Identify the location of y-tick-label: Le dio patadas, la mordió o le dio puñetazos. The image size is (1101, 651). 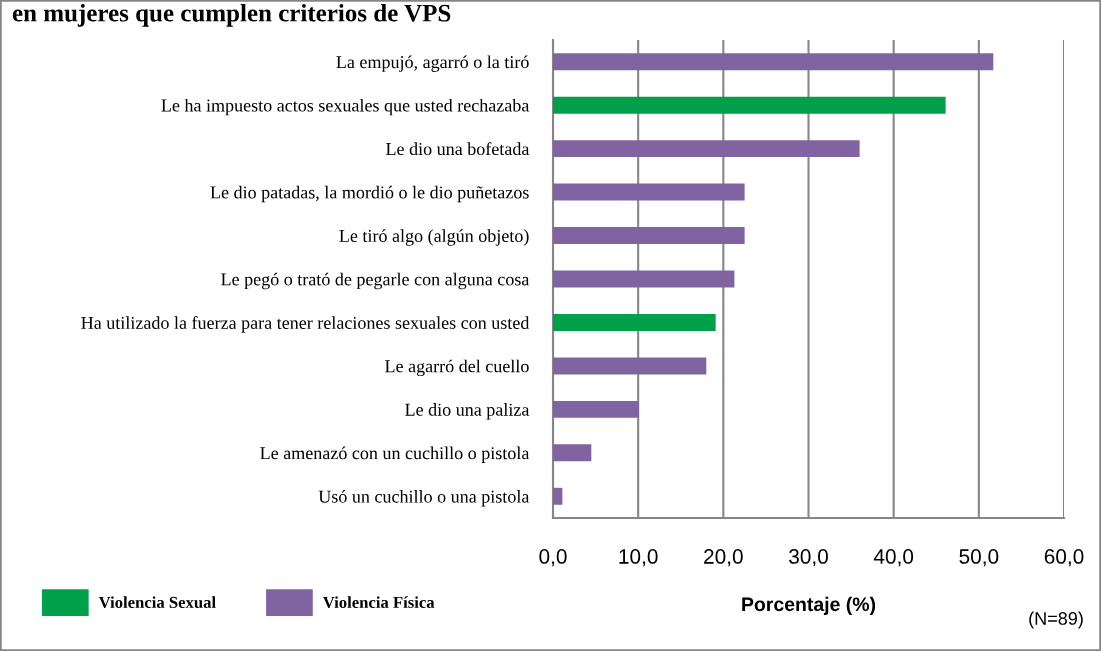
(369, 194).